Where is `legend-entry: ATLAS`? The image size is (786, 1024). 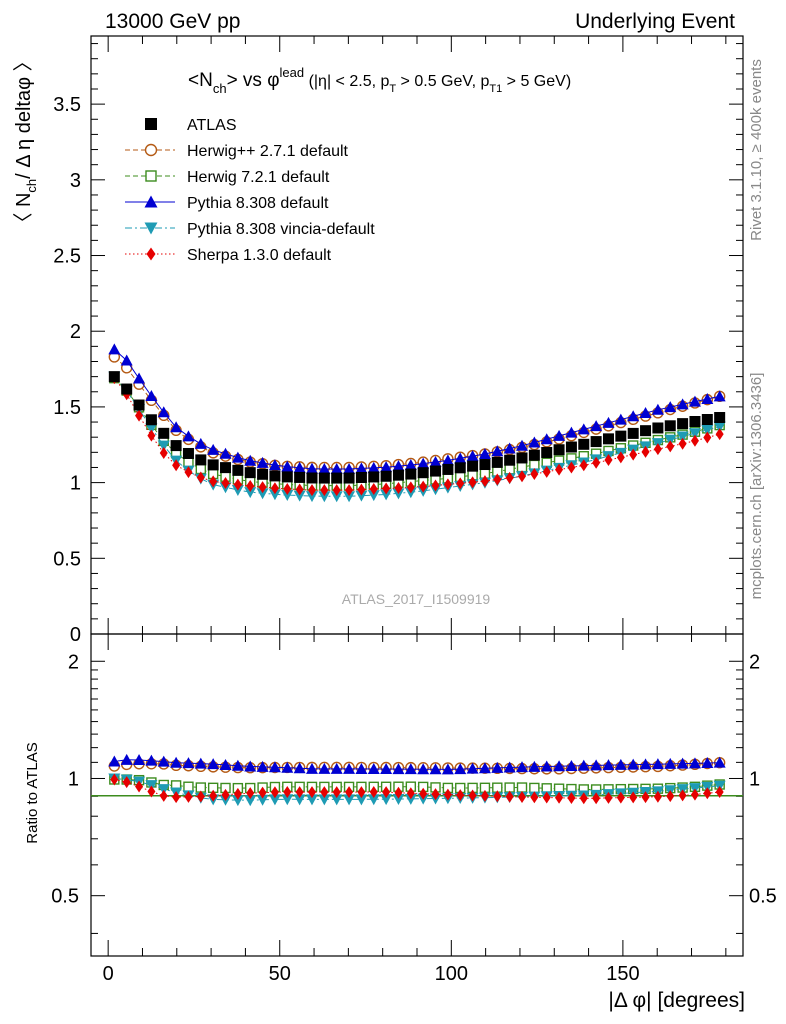 legend-entry: ATLAS is located at coordinates (191, 125).